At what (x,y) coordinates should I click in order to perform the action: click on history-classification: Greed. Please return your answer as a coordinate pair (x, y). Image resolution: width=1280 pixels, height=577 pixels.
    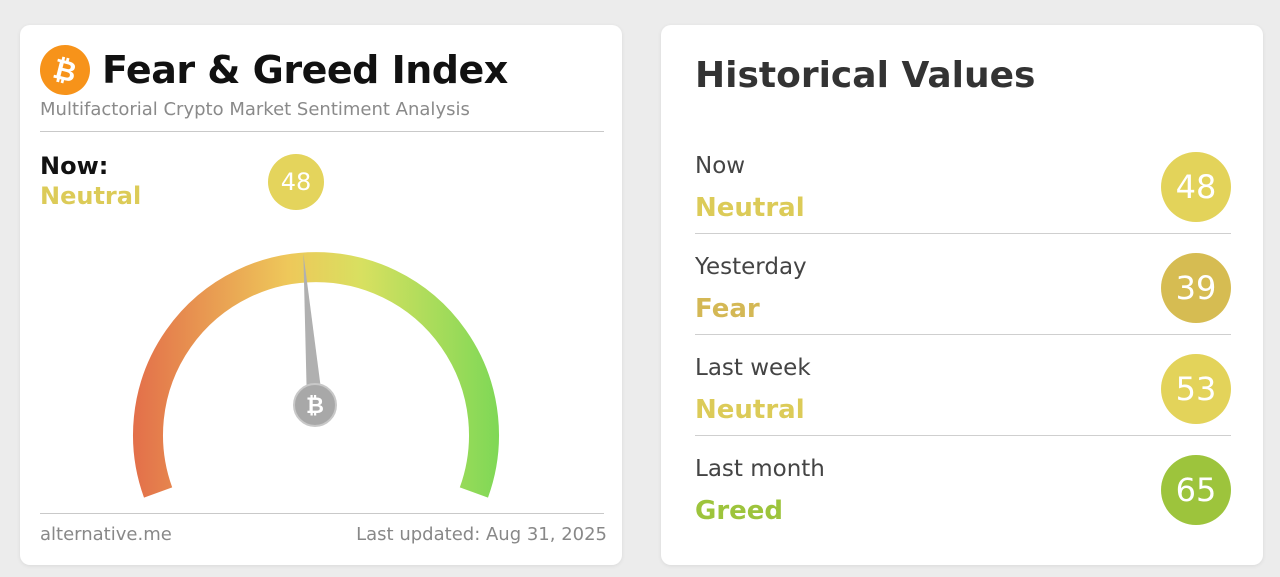
    Looking at the image, I should click on (739, 511).